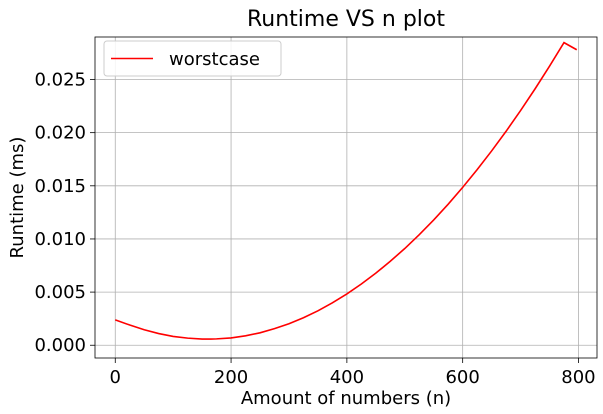  Describe the element at coordinates (60, 80) in the screenshot. I see `y-tick-label: 0.025` at that location.